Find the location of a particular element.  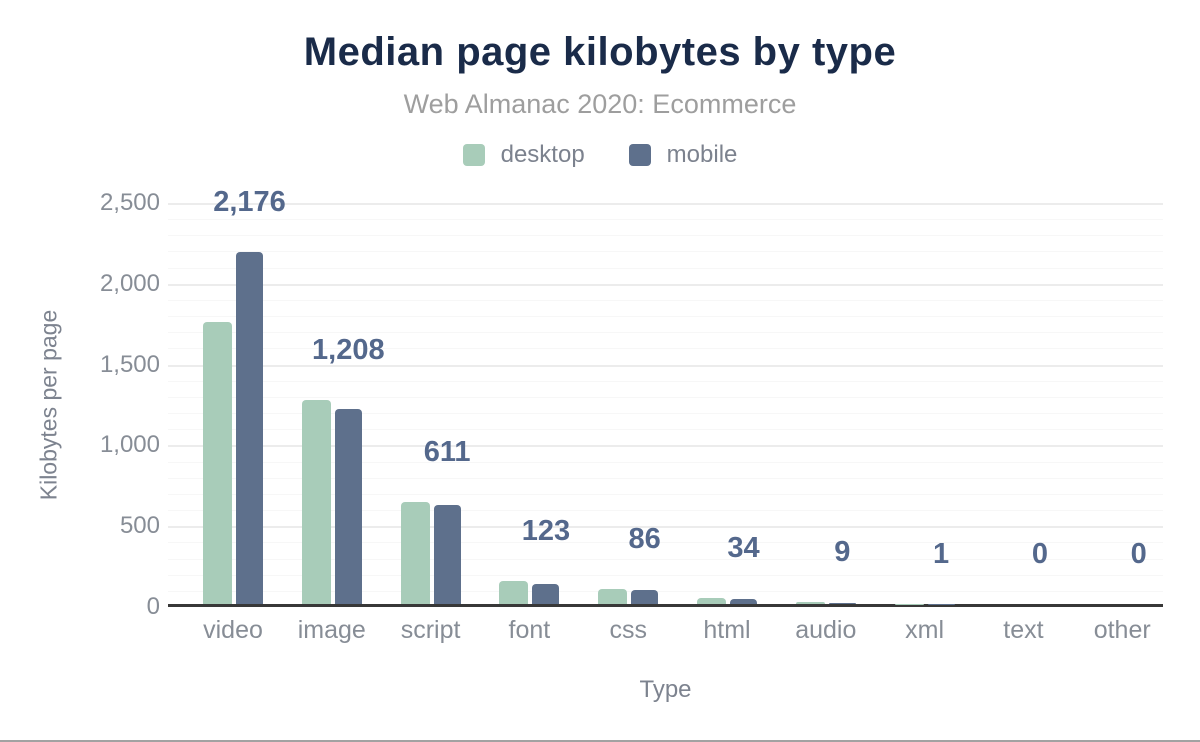

y-tick-label: 500 is located at coordinates (139, 526).